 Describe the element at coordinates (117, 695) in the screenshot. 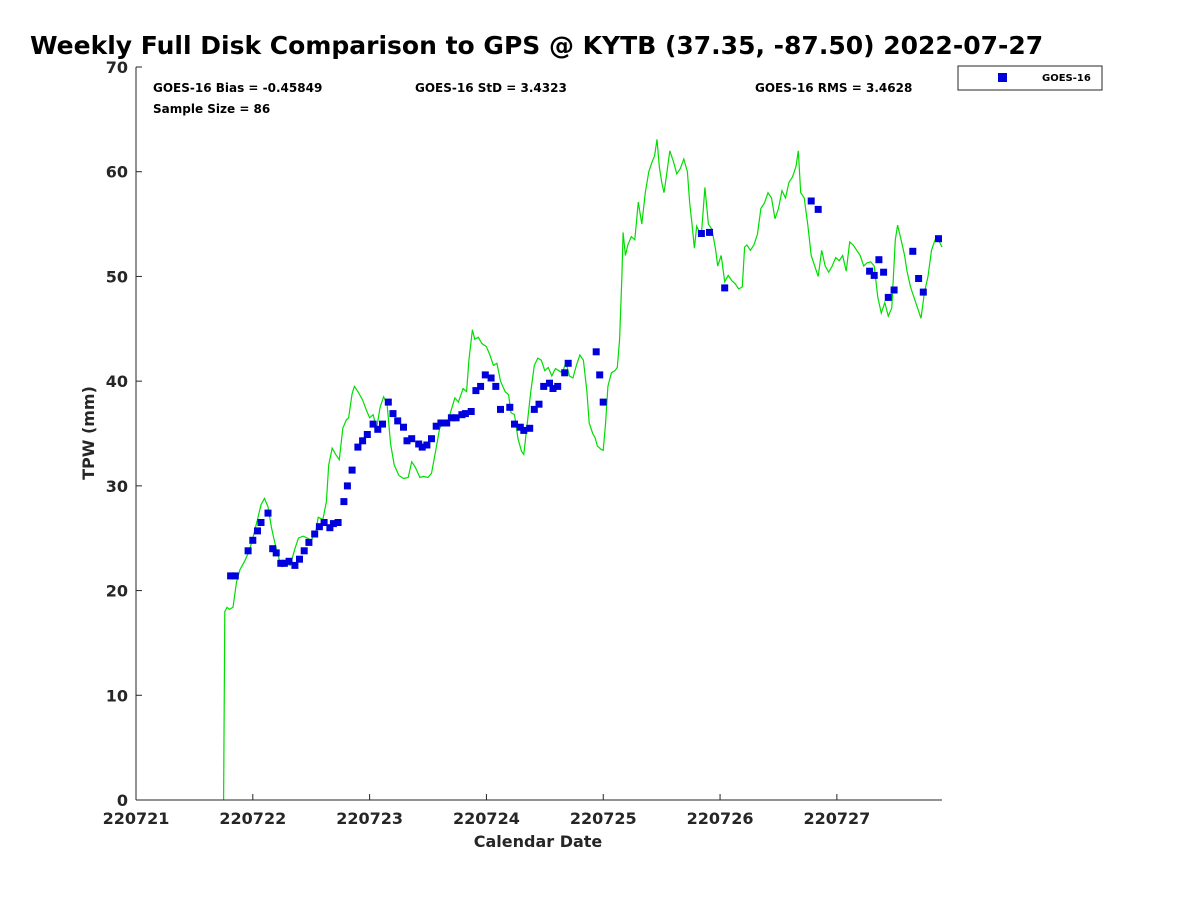

I see `y-tick-label: 10` at that location.